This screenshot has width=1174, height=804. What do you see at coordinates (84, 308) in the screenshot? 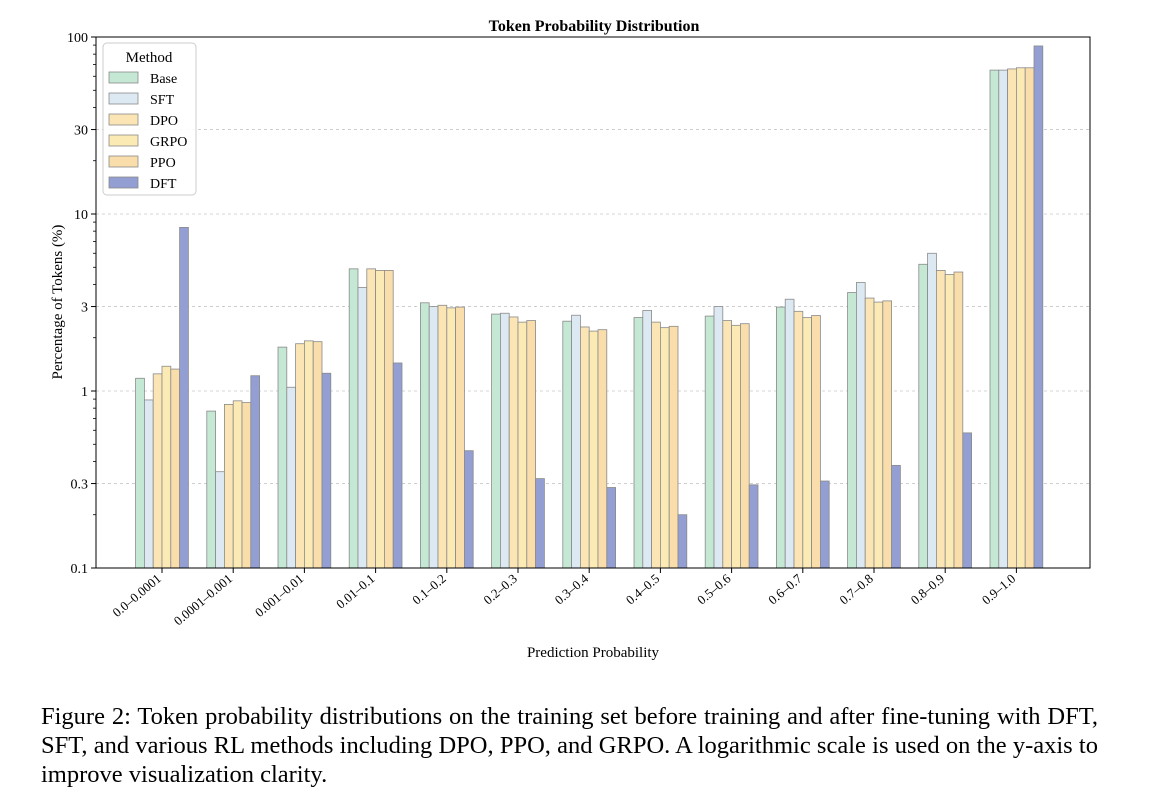
I see `y-tick-label: 3` at bounding box center [84, 308].